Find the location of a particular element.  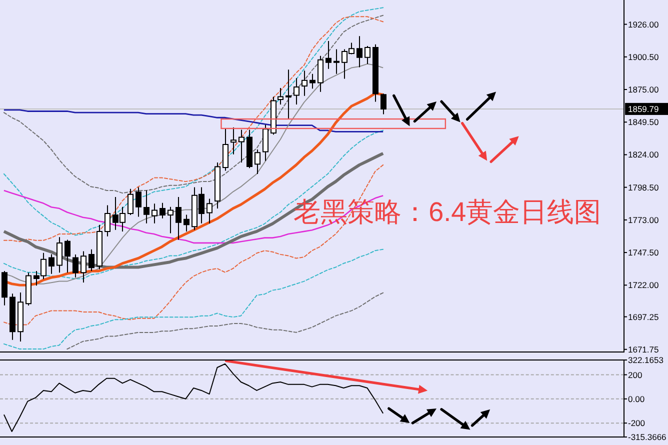

y-tick-label: 1722.00 is located at coordinates (643, 285).